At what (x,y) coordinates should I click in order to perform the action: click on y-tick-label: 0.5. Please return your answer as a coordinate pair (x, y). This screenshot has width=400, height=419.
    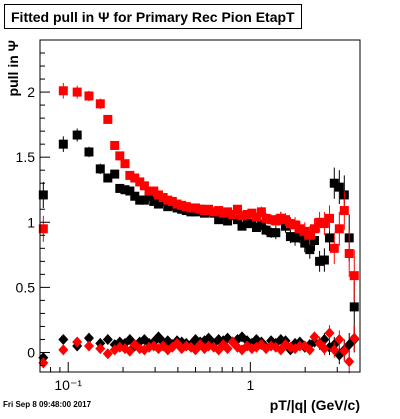
    Looking at the image, I should click on (26, 287).